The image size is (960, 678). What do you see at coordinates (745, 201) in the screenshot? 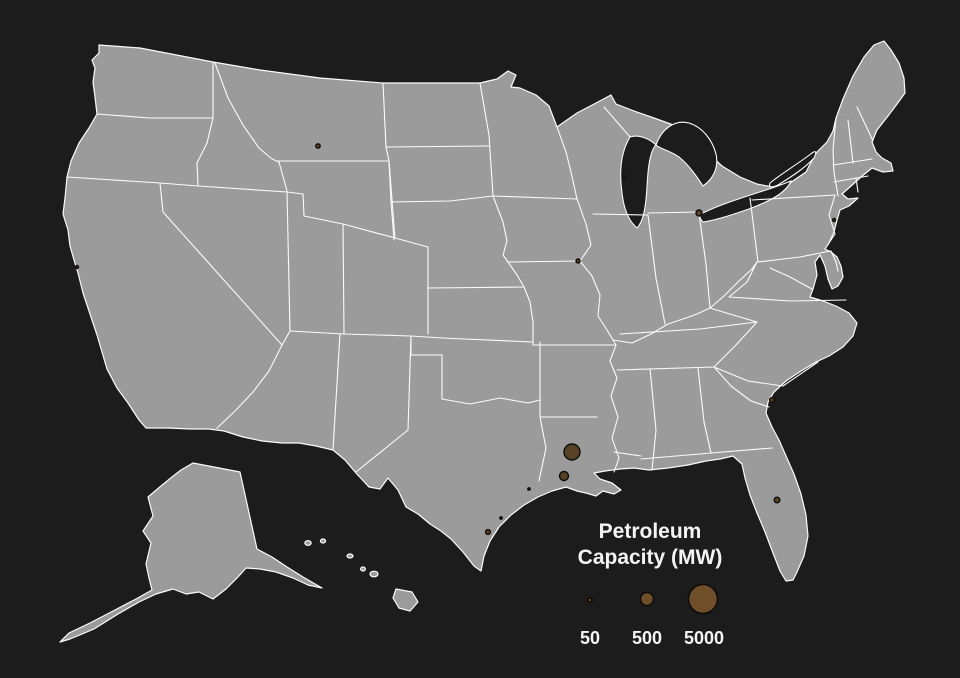
I see `lake-erie` at bounding box center [745, 201].